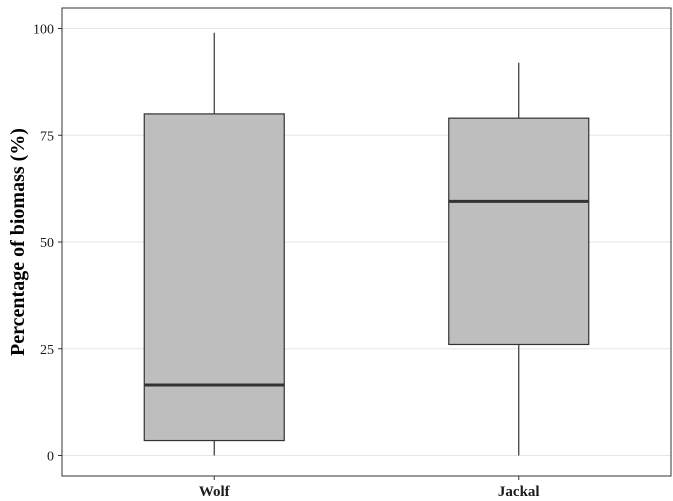 Image resolution: width=673 pixels, height=501 pixels. What do you see at coordinates (519, 231) in the screenshot?
I see `iqr-box-jackal` at bounding box center [519, 231].